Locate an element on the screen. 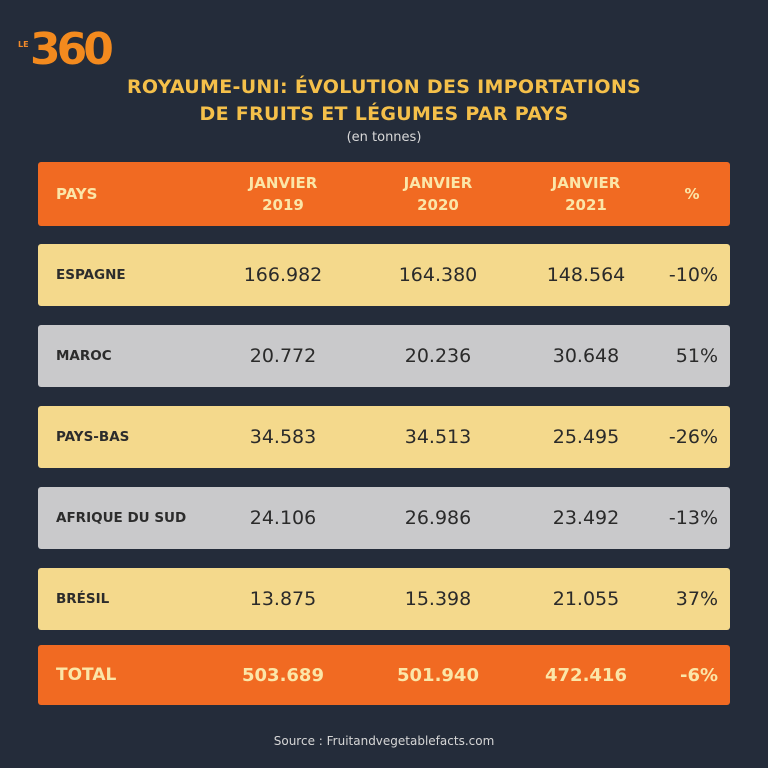 The image size is (768, 768). total-percent: -6% is located at coordinates (698, 675).